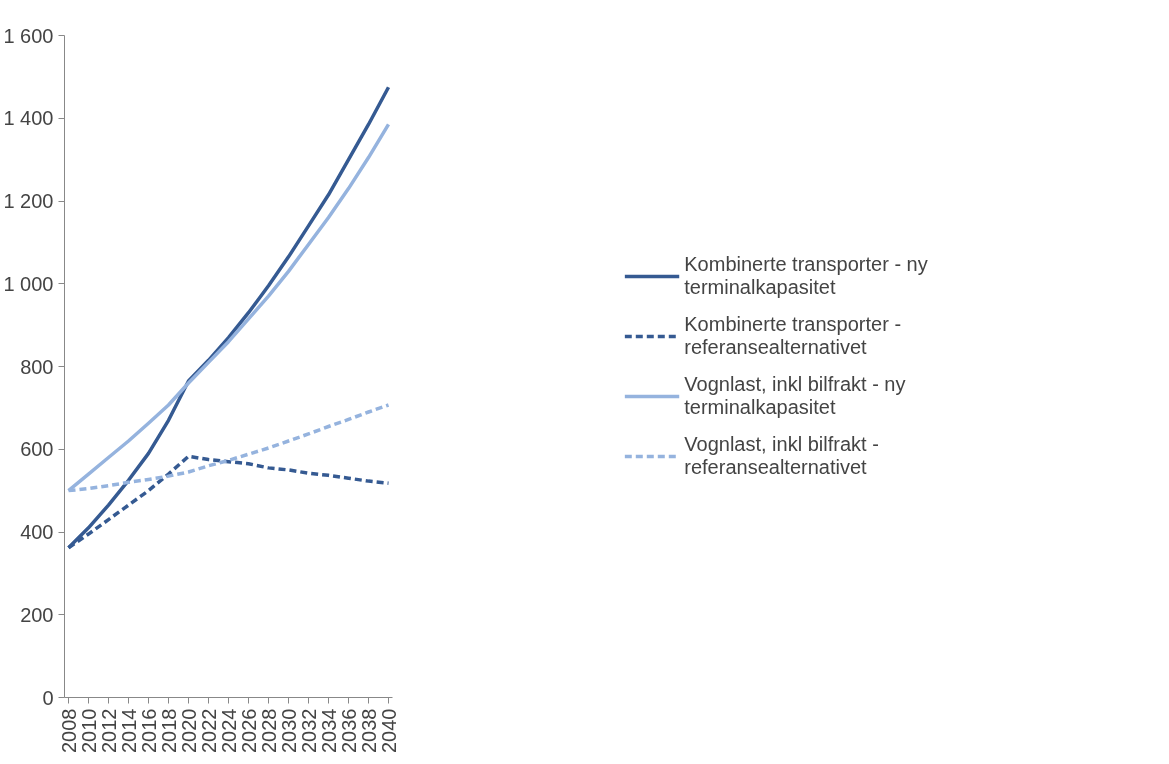 This screenshot has width=1169, height=764. I want to click on y-tick-label: 1 200, so click(28, 201).